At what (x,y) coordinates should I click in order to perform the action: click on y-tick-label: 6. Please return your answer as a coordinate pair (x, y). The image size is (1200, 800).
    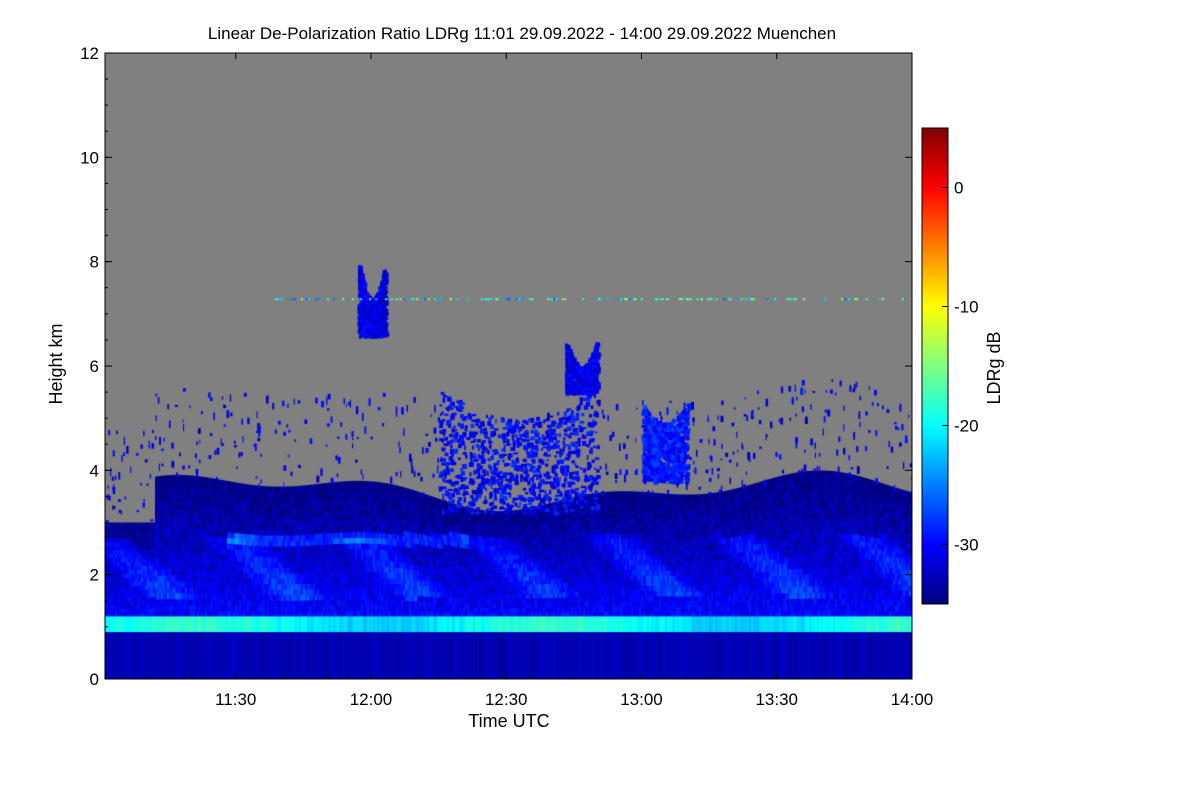
    Looking at the image, I should click on (94, 366).